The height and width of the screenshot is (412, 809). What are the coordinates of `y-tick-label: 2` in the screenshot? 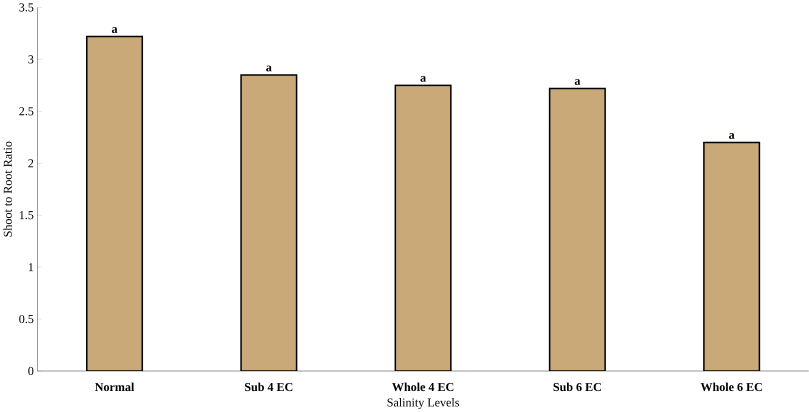 It's located at (31, 163).